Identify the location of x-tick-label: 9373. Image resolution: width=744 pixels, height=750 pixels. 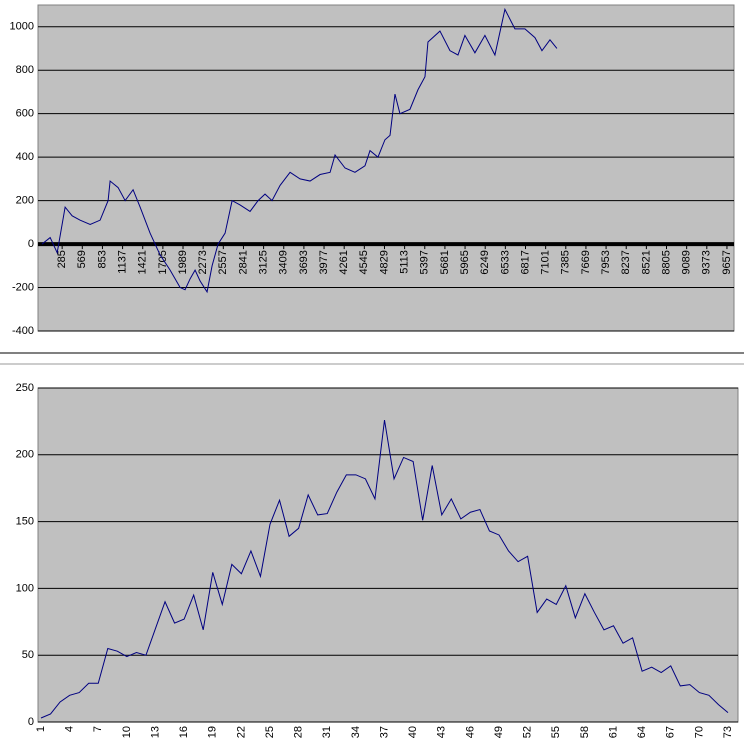
(707, 262).